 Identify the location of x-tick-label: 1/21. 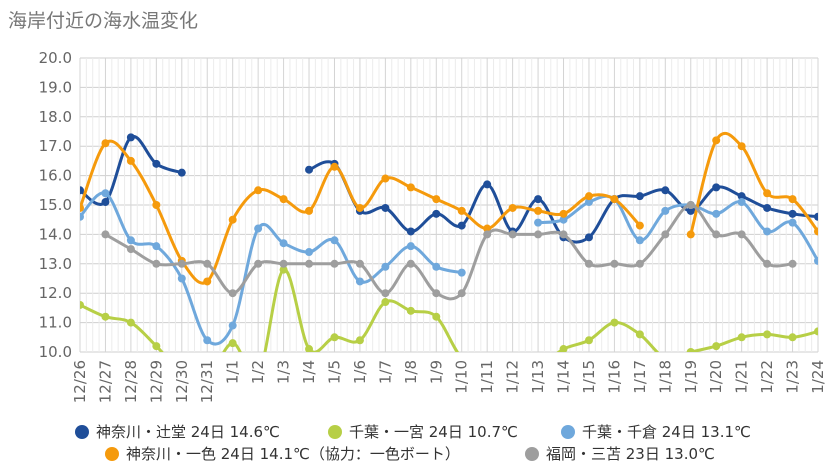
(742, 377).